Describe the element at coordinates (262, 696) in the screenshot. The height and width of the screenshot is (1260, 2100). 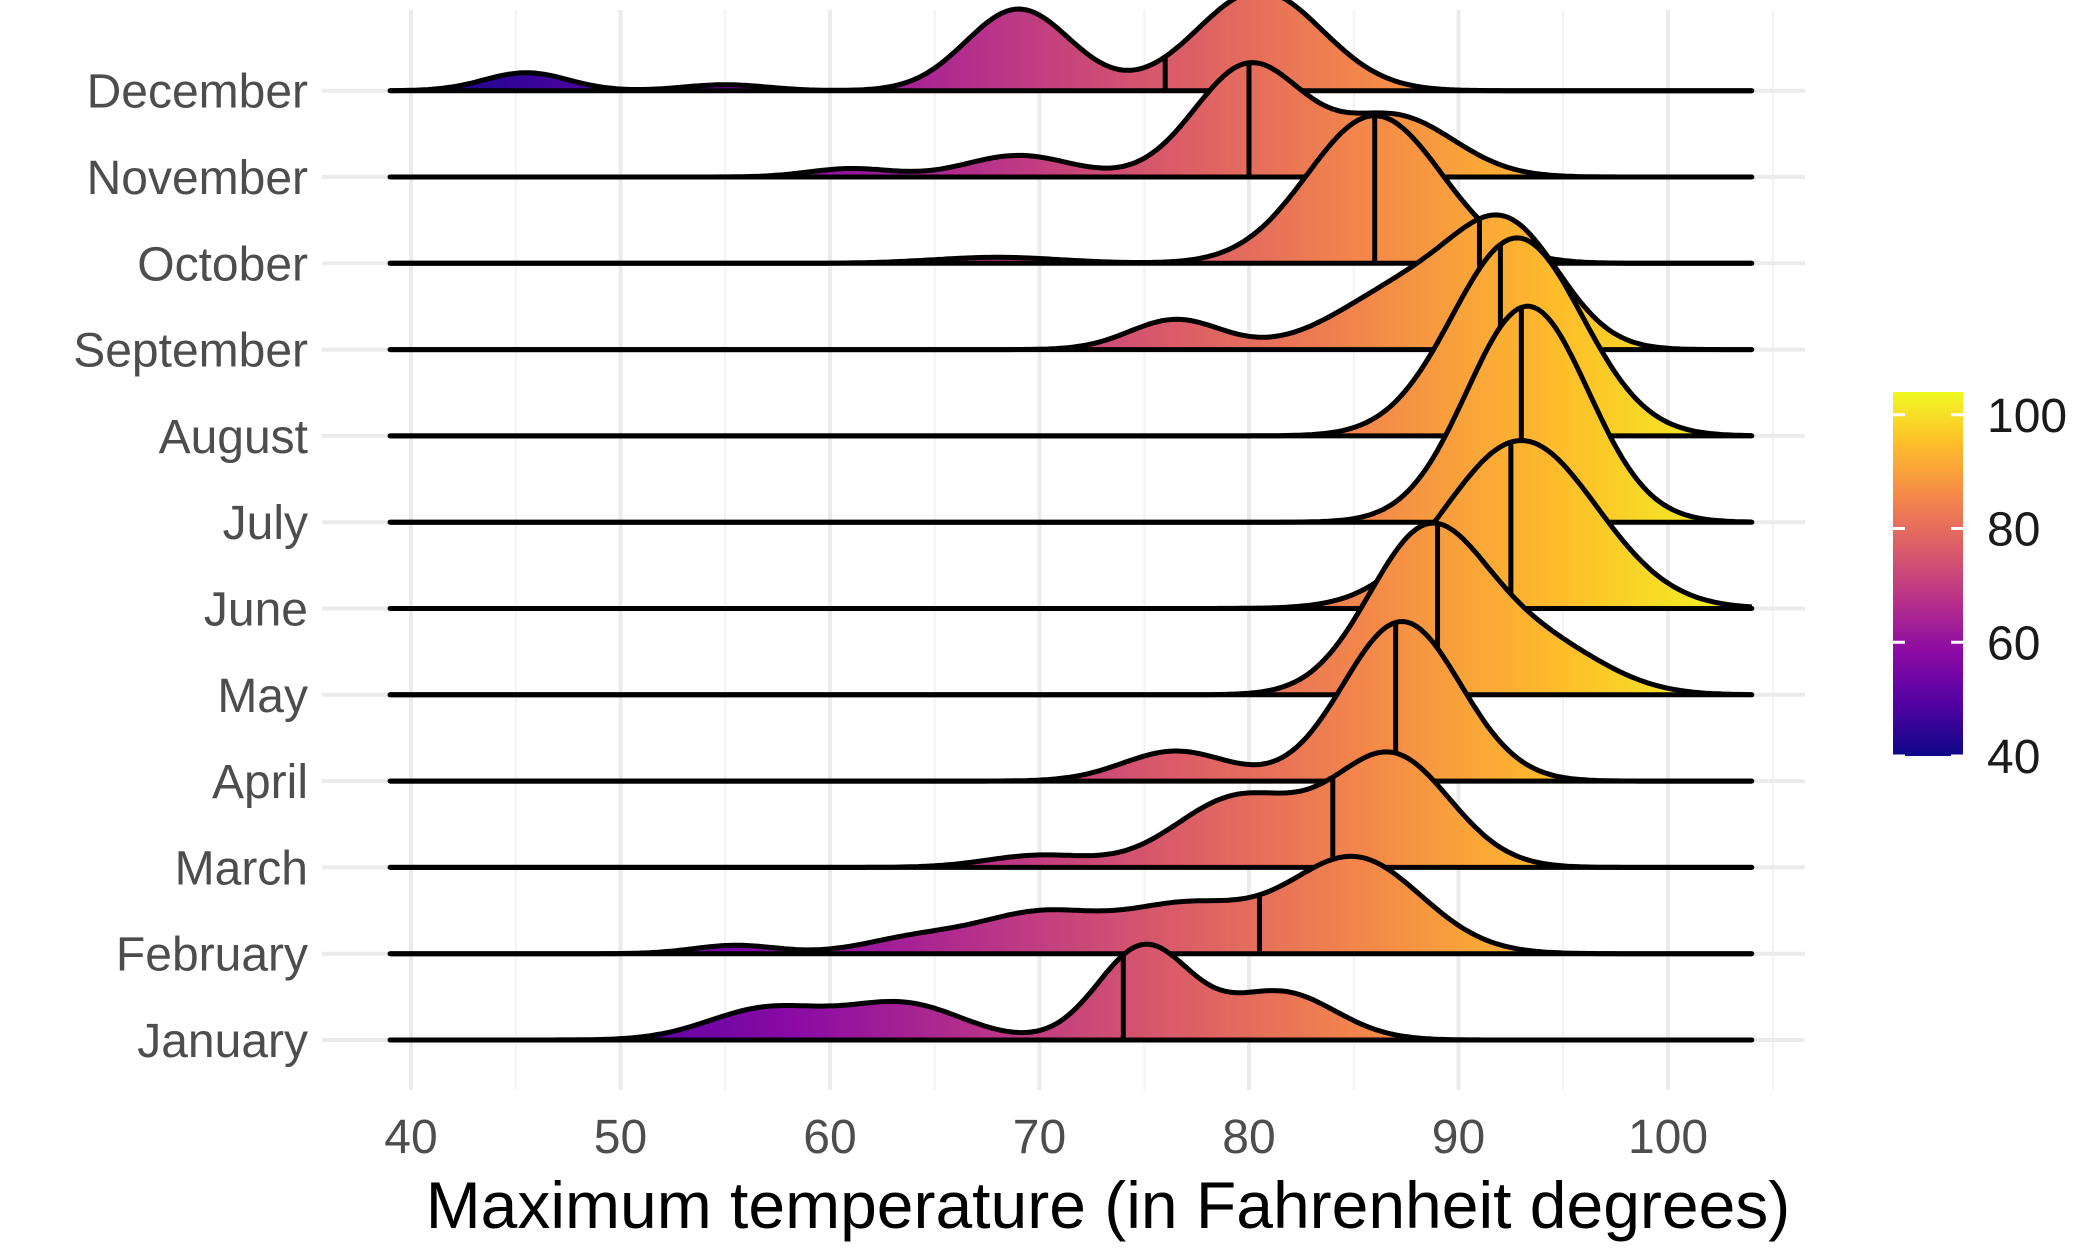
I see `y-tick-label: May` at that location.